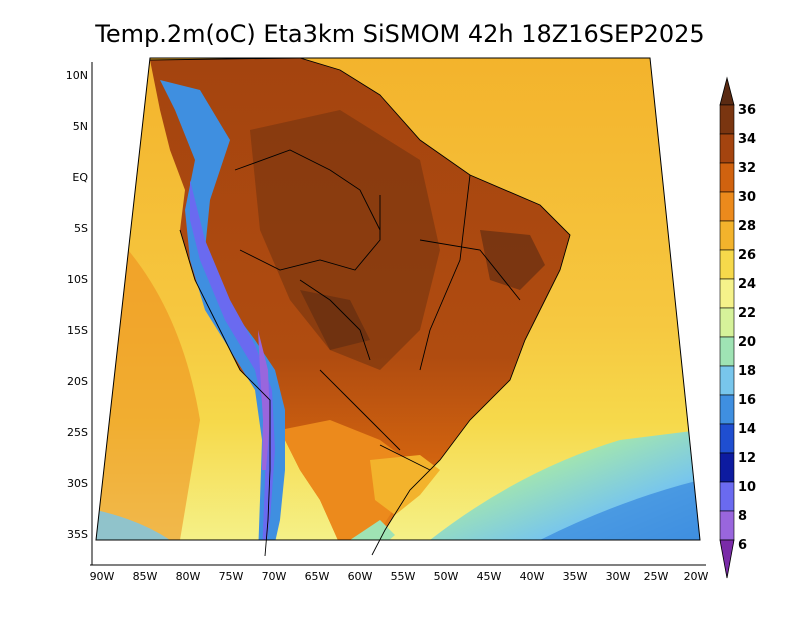  What do you see at coordinates (188, 576) in the screenshot?
I see `lon-label-2: 80W` at bounding box center [188, 576].